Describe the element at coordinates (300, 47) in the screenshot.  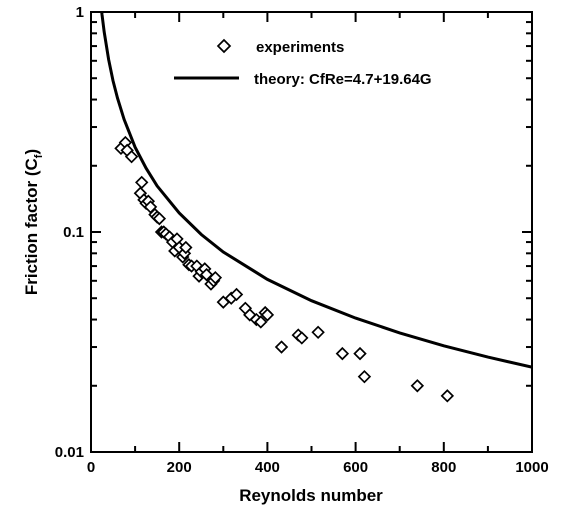
I see `legend-label-experiments: experiments` at that location.